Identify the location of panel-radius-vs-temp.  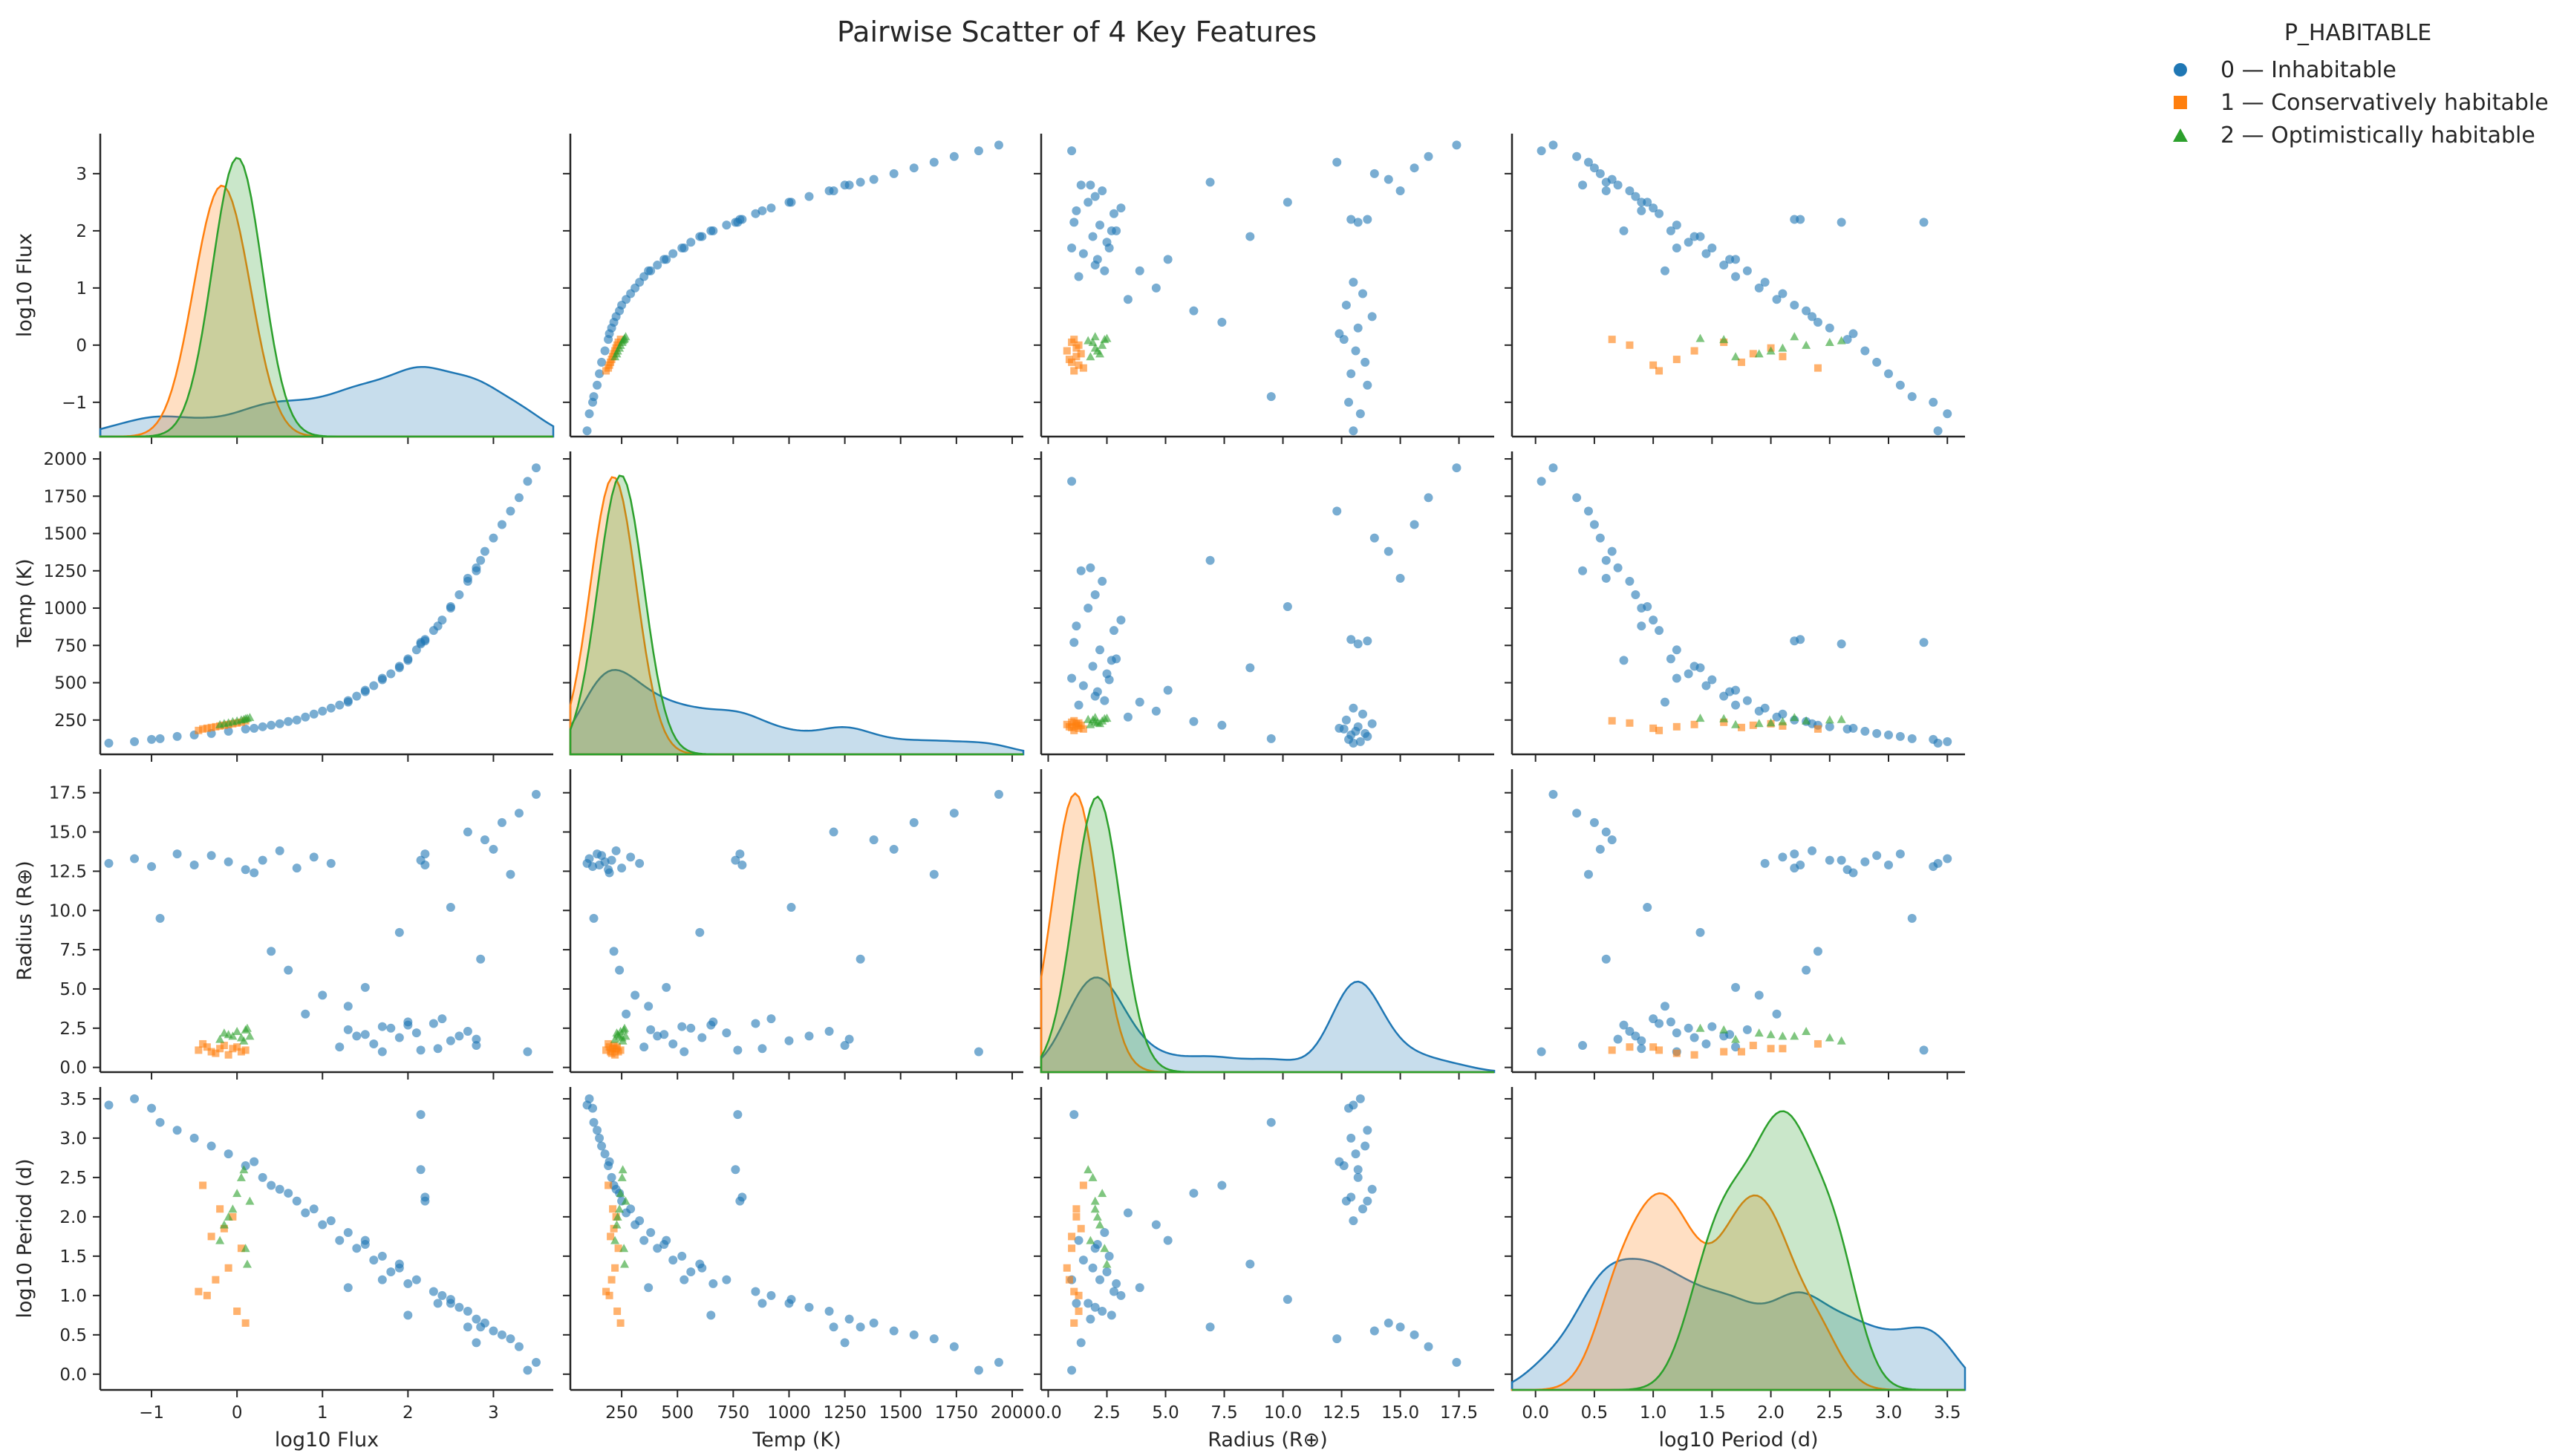
(793, 924).